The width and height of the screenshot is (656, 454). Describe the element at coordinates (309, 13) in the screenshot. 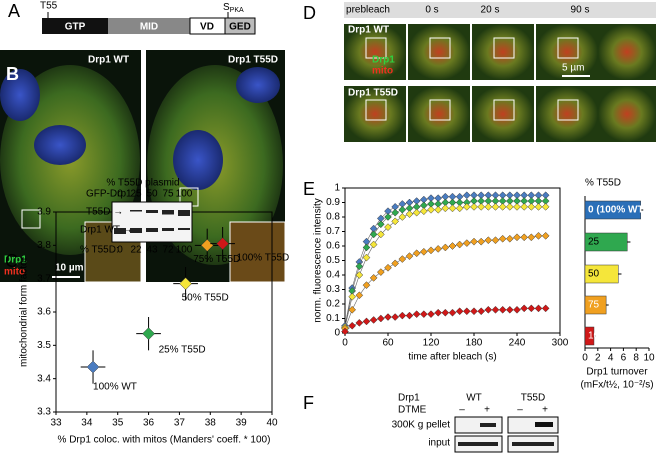

I see `panel-label: D` at that location.